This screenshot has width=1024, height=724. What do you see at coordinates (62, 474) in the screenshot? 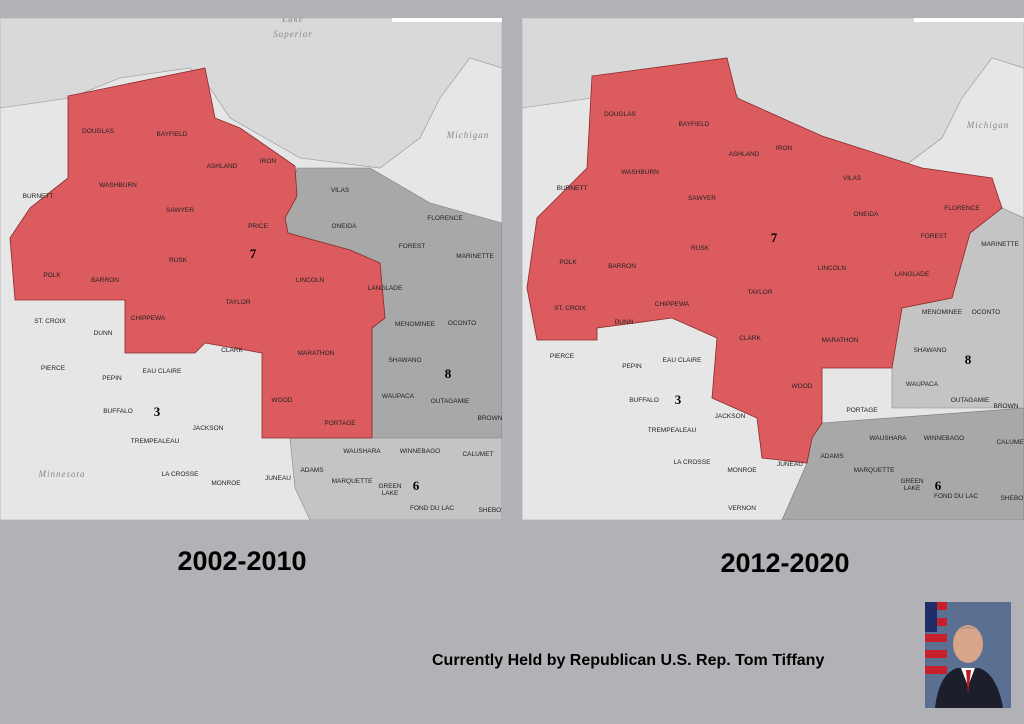
I see `water-label: Minnesota` at bounding box center [62, 474].